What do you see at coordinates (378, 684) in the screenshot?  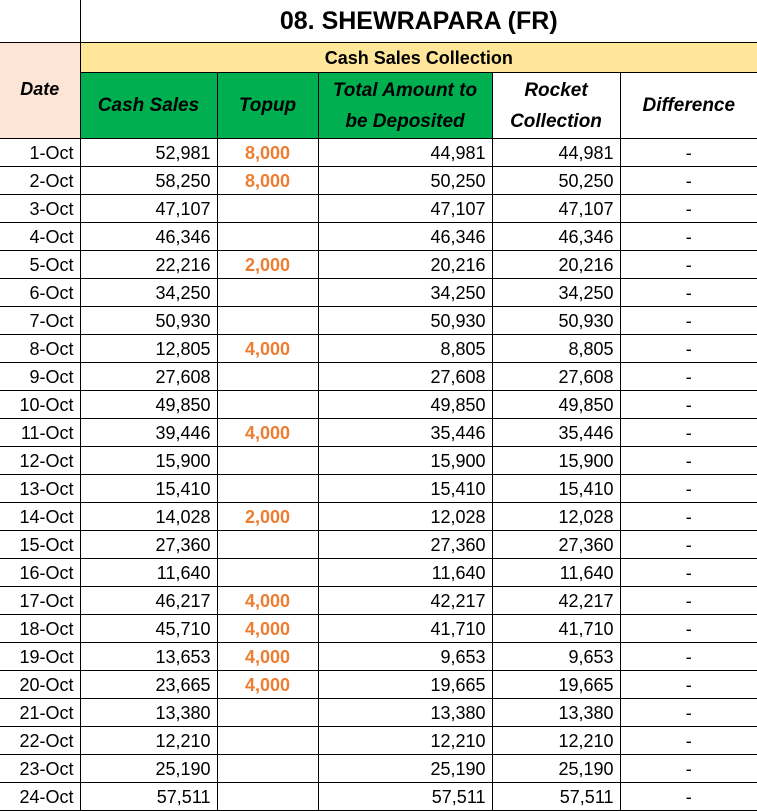 I see `data-row: 20-Oct 23,665 4,000 19,665 19,665-` at bounding box center [378, 684].